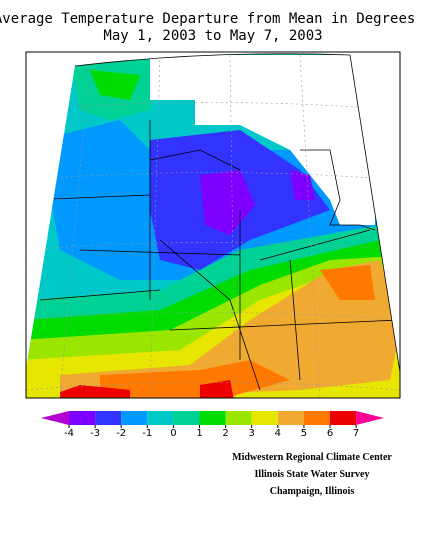 The width and height of the screenshot is (425, 550). I want to click on title-line: May 1, 2003 to May 7, 2003, so click(212, 36).